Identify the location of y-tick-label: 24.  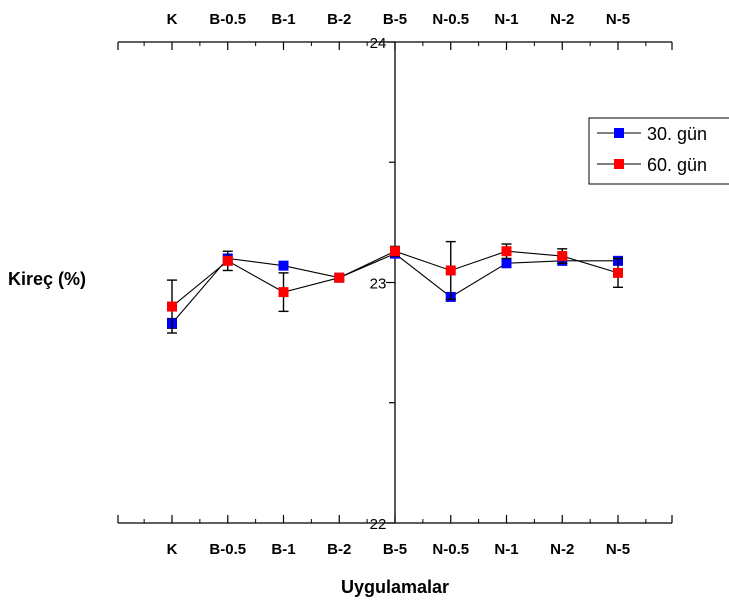
(378, 43).